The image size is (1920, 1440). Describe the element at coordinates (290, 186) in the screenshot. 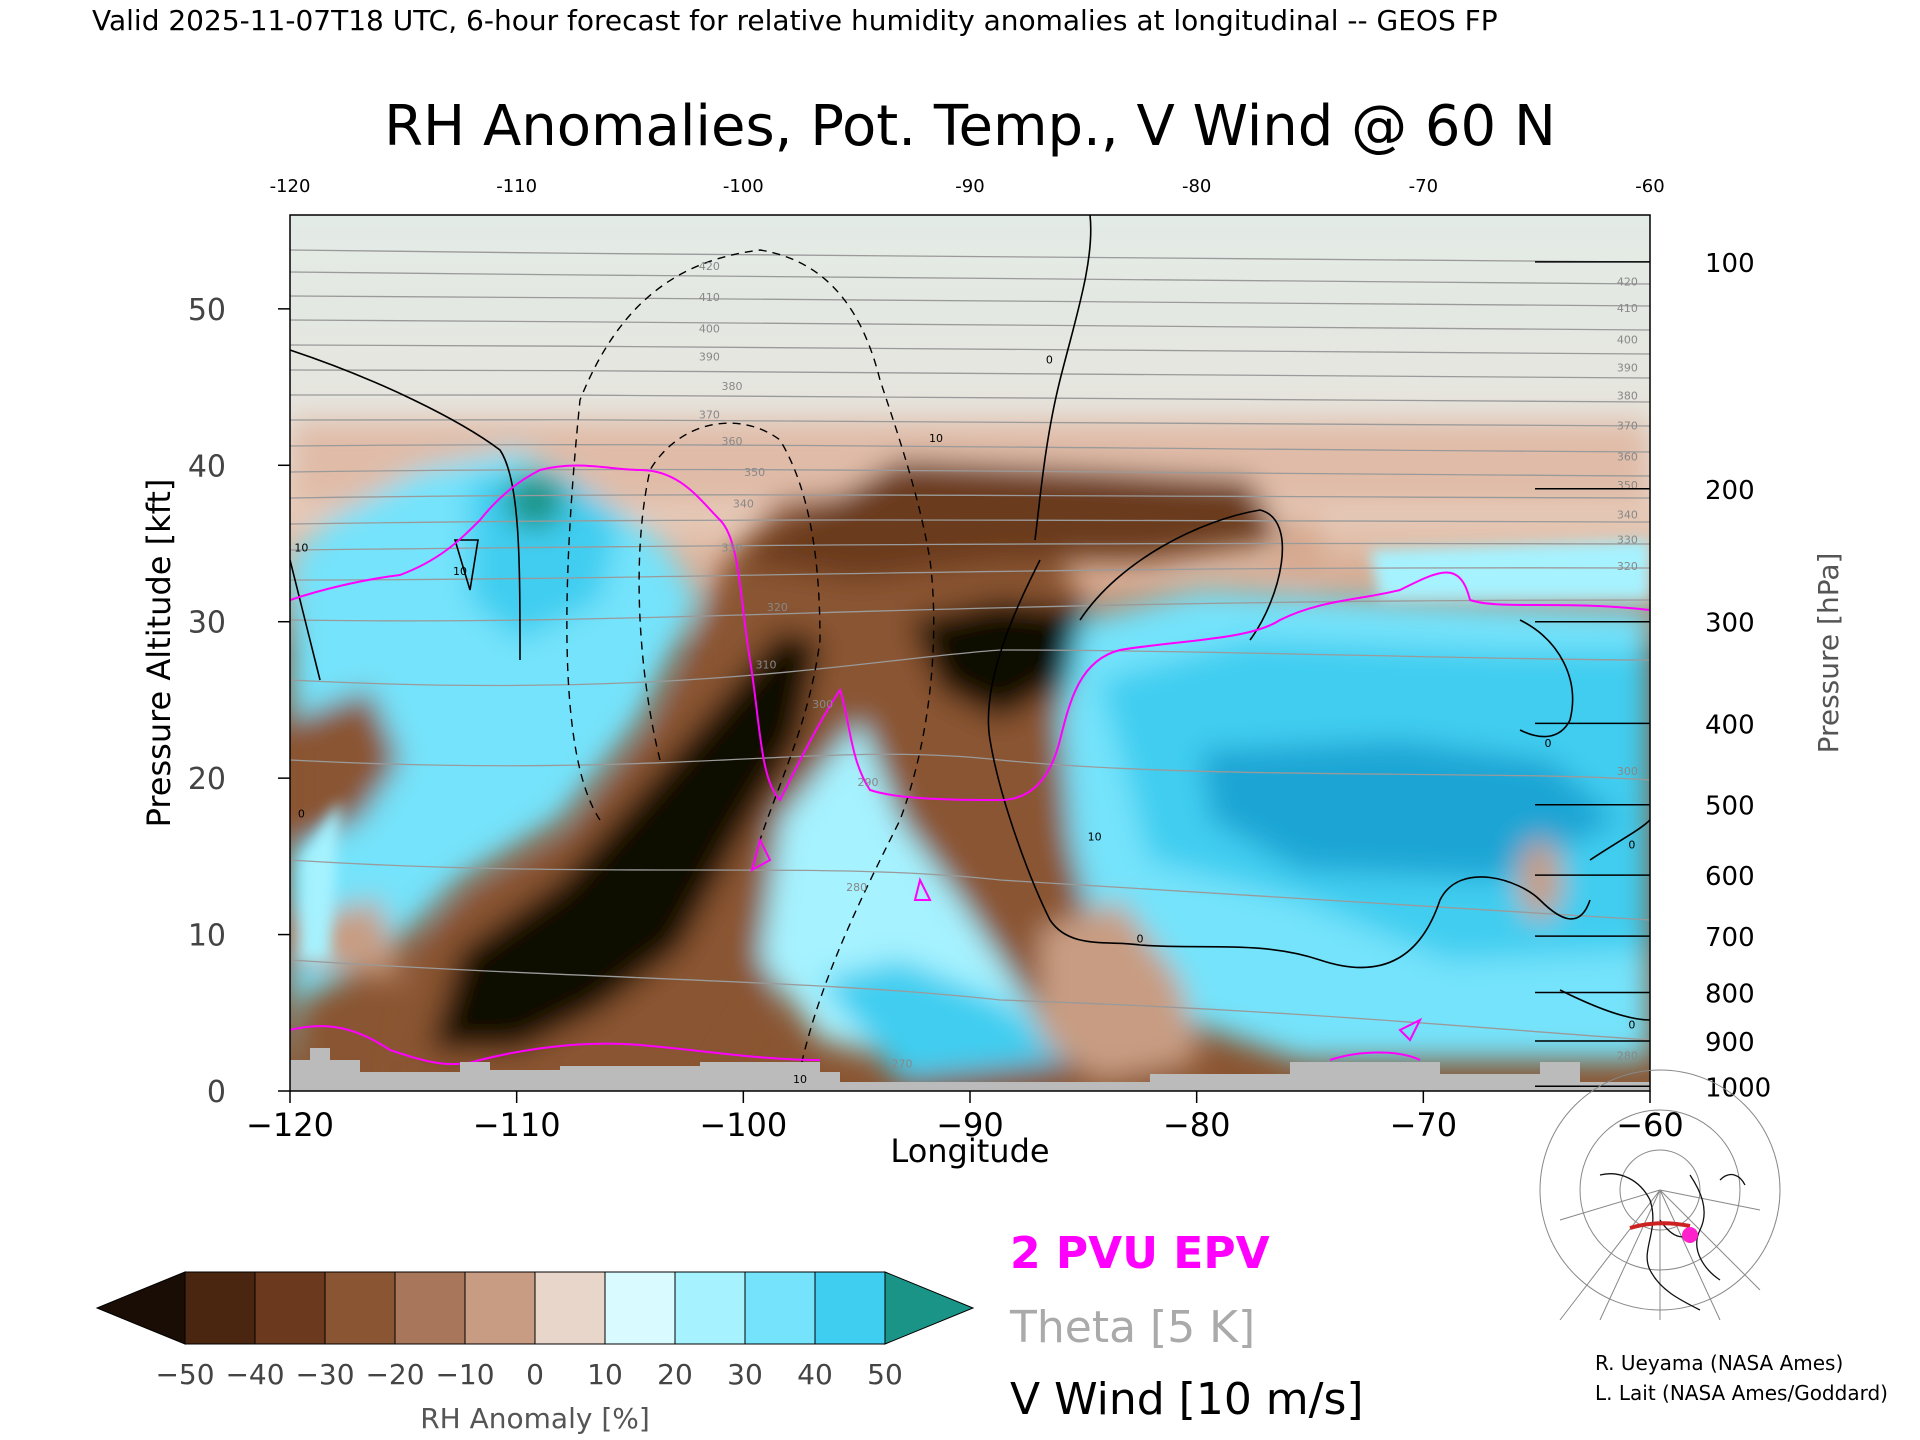

I see `x-top-tick-label: -120` at that location.